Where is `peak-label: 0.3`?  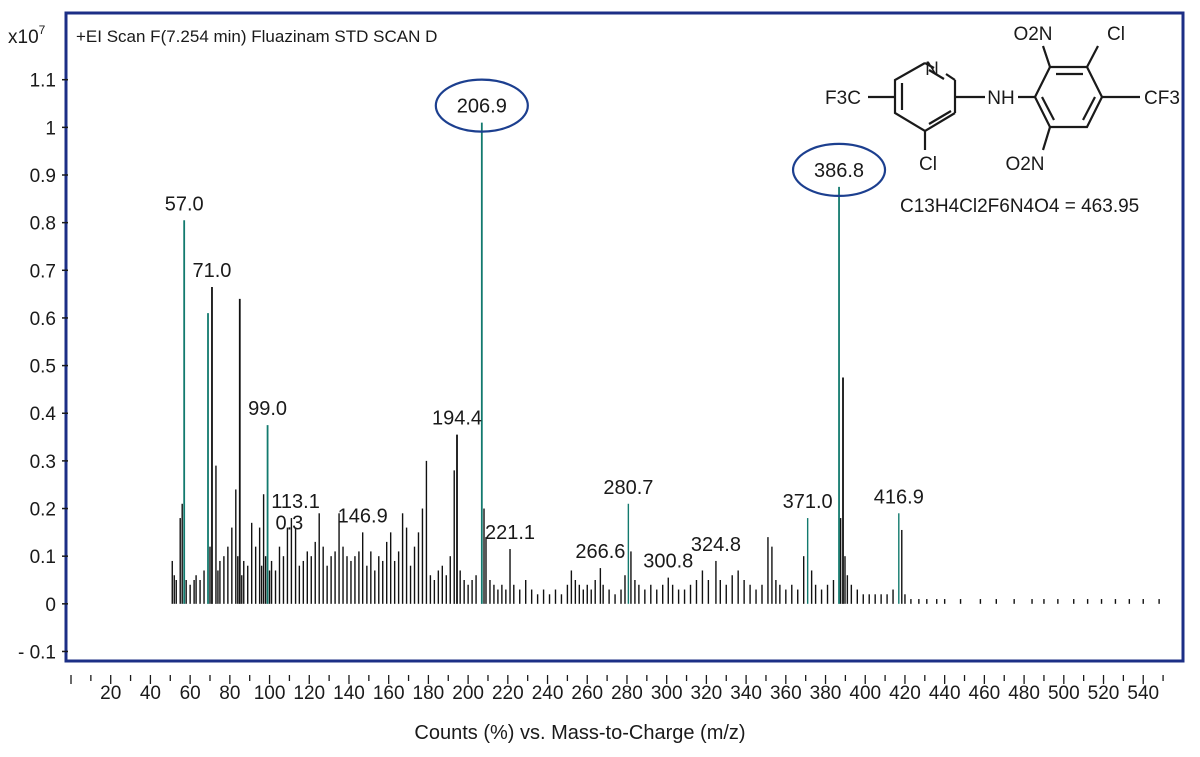 peak-label: 0.3 is located at coordinates (290, 524).